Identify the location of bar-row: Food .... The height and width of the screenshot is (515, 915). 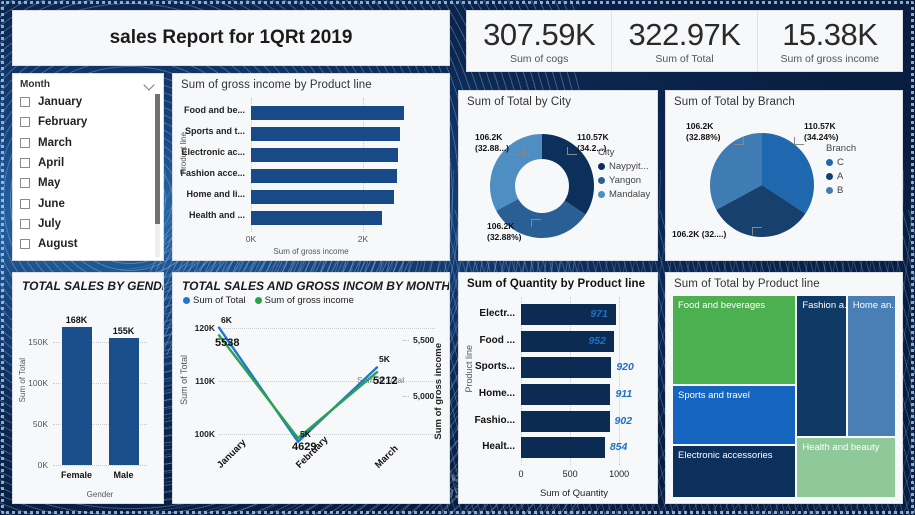
(547, 341).